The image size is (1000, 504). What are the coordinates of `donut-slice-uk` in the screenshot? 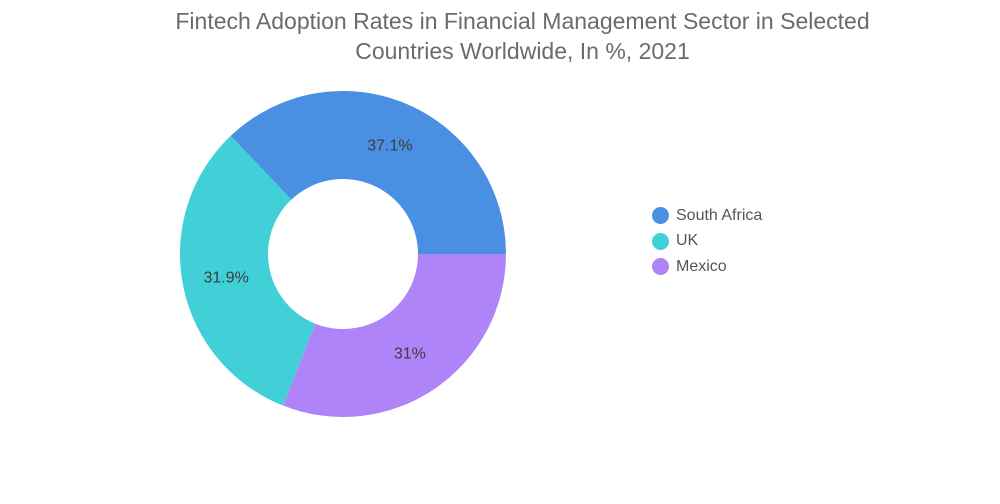 It's located at (248, 270).